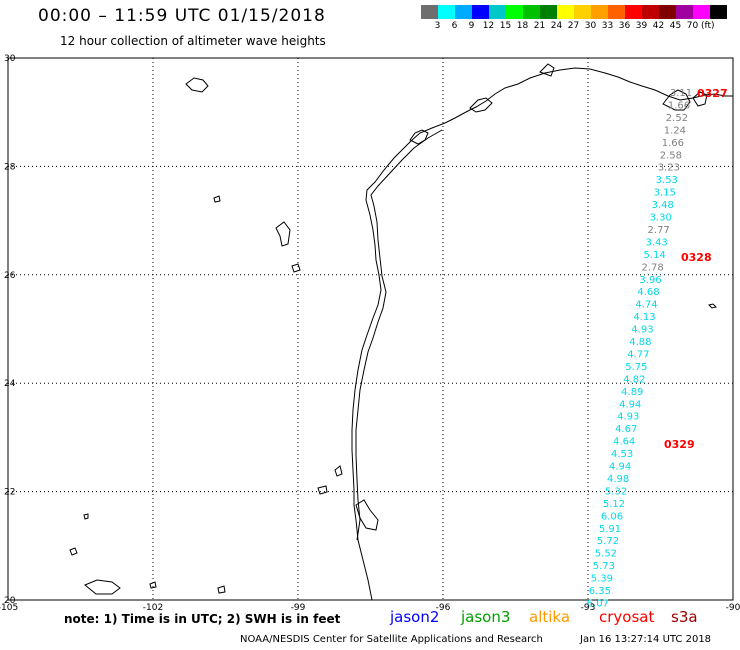 The width and height of the screenshot is (740, 650). What do you see at coordinates (708, 26) in the screenshot?
I see `colorbar-unit: (ft)` at bounding box center [708, 26].